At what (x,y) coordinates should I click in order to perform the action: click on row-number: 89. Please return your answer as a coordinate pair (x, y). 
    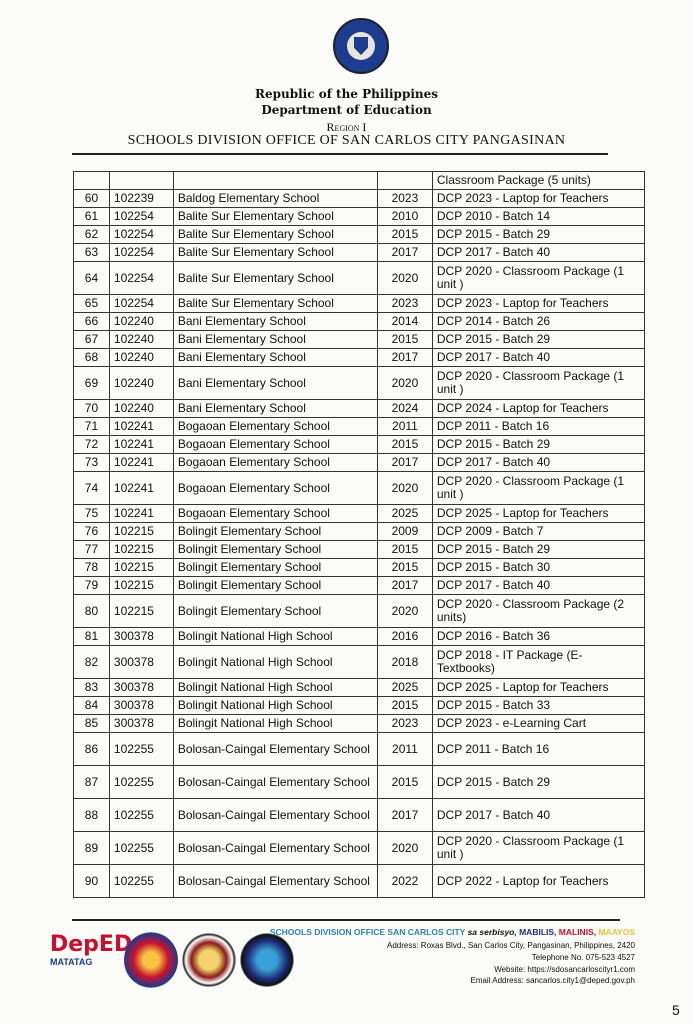
    Looking at the image, I should click on (91, 848).